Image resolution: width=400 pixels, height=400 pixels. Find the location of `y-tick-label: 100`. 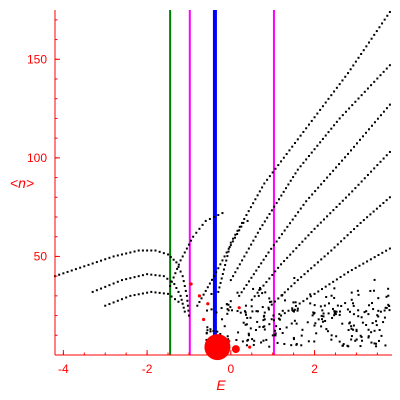

y-tick-label: 100 is located at coordinates (37, 158).